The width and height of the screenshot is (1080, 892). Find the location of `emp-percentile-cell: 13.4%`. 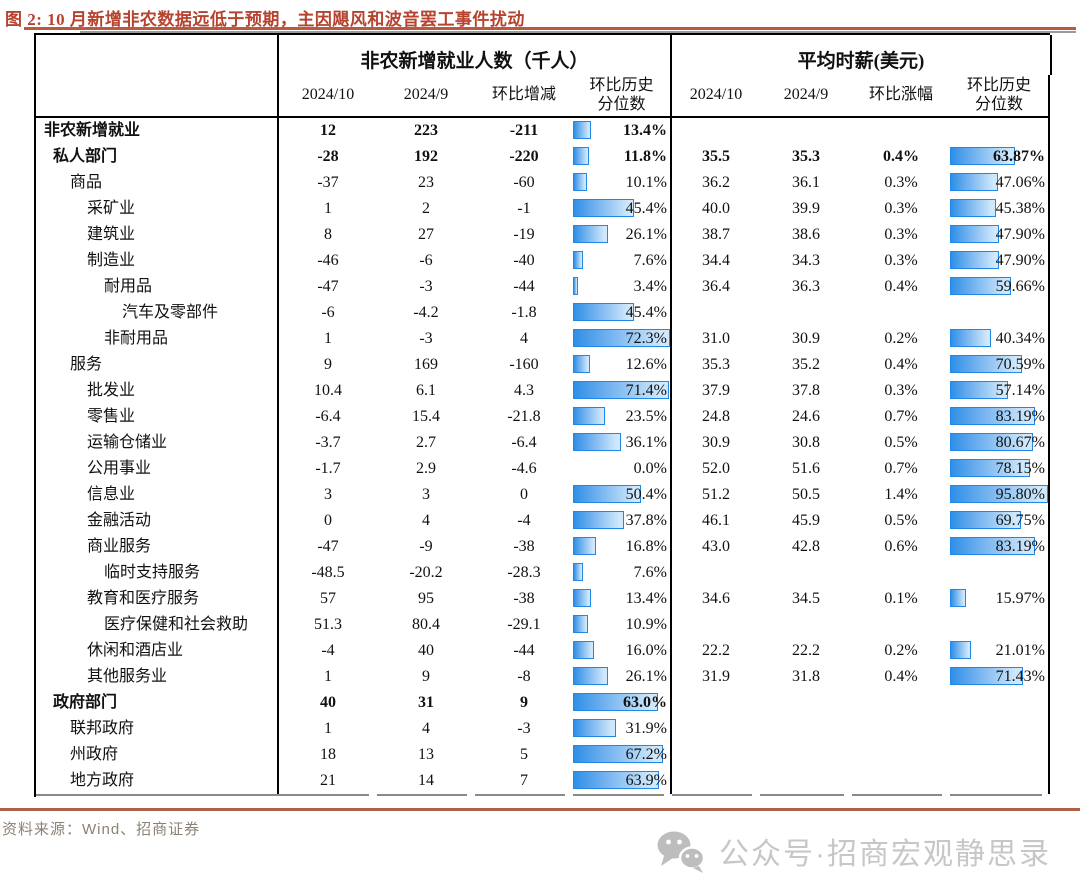

emp-percentile-cell: 13.4% is located at coordinates (622, 131).